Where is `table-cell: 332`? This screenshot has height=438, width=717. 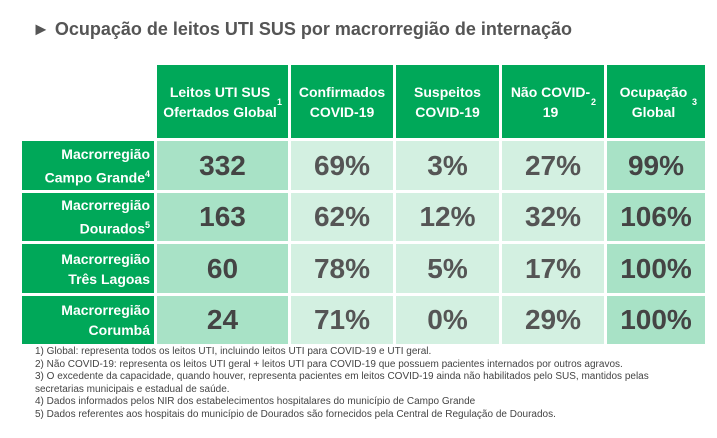
table-cell: 332 is located at coordinates (222, 165).